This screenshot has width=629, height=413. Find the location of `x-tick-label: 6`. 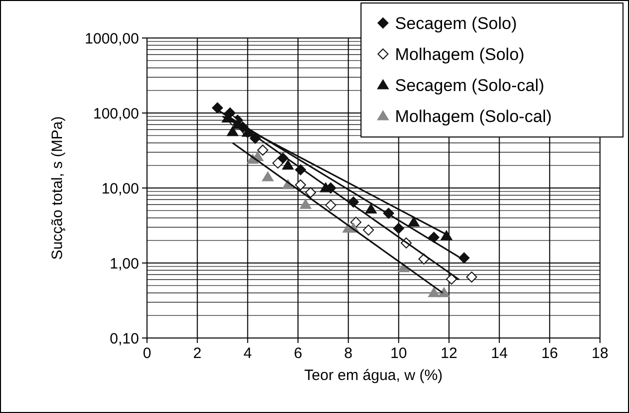

x-tick-label: 6 is located at coordinates (298, 353).